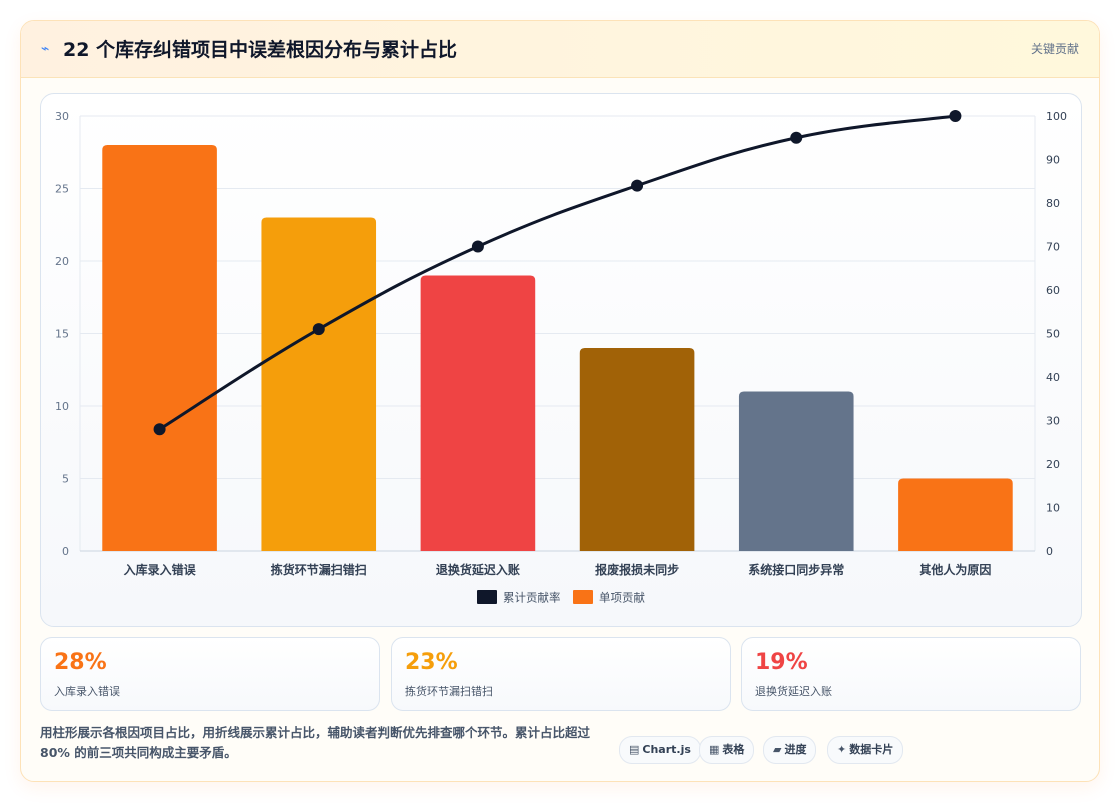 Image resolution: width=1120 pixels, height=804 pixels. I want to click on y-right-tick-label: 90, so click(1053, 160).